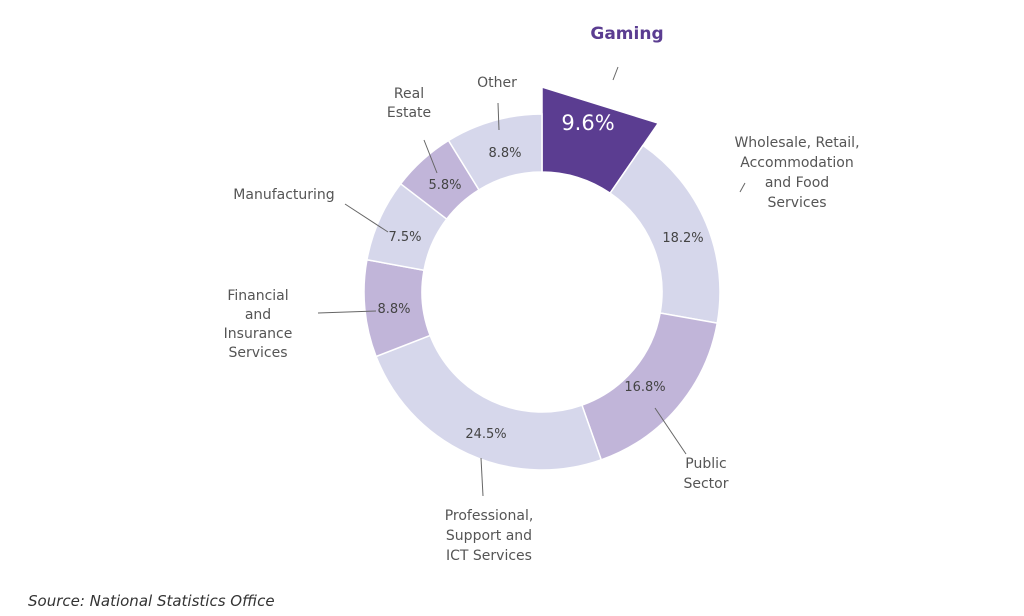 This screenshot has height=616, width=1024. I want to click on slice-value-label: 9.6%, so click(587, 123).